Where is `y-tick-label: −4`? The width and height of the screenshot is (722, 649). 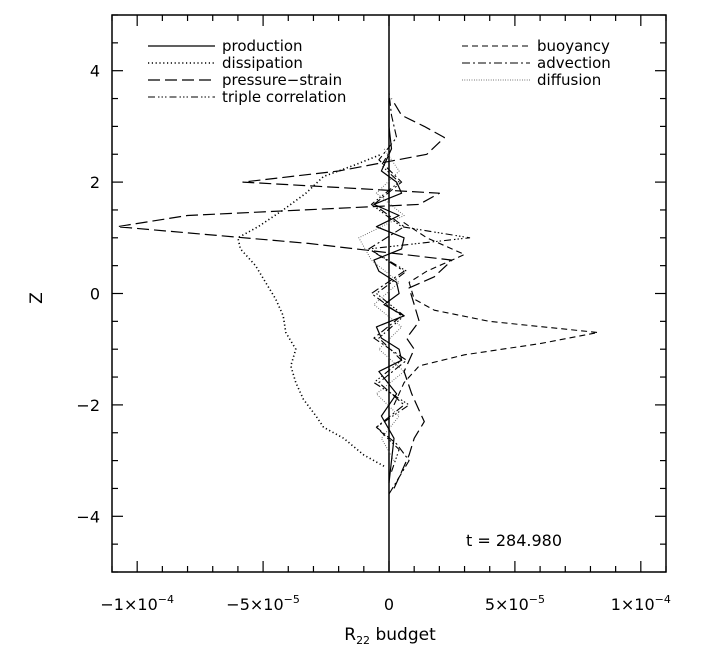 y-tick-label: −4 is located at coordinates (88, 516).